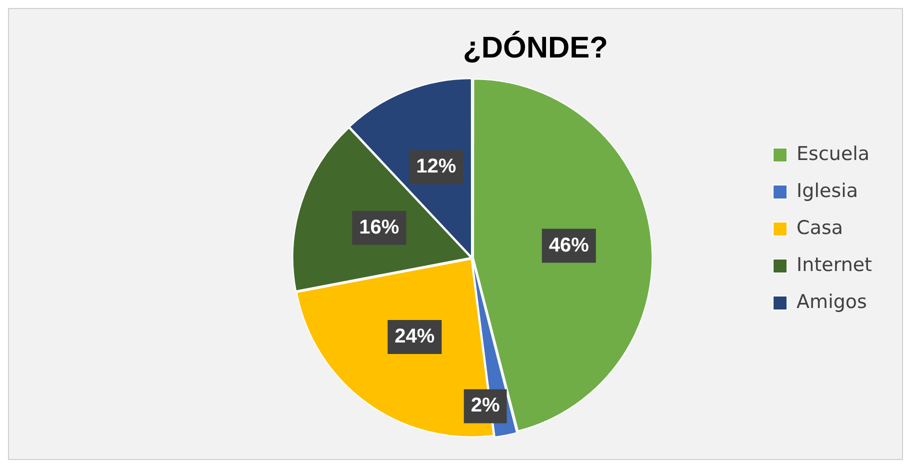 The width and height of the screenshot is (911, 468). I want to click on legend-label: Casa, so click(820, 227).